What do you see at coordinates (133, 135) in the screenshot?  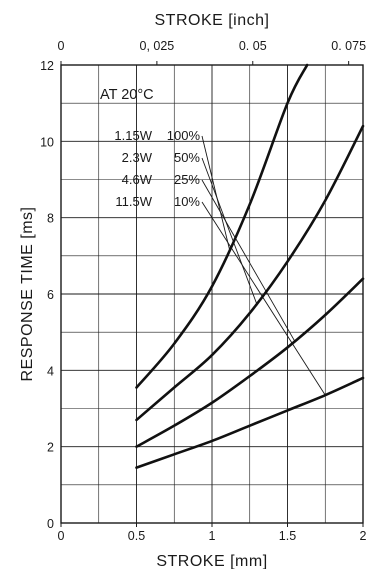 I see `series-power-label: 1.15W` at bounding box center [133, 135].